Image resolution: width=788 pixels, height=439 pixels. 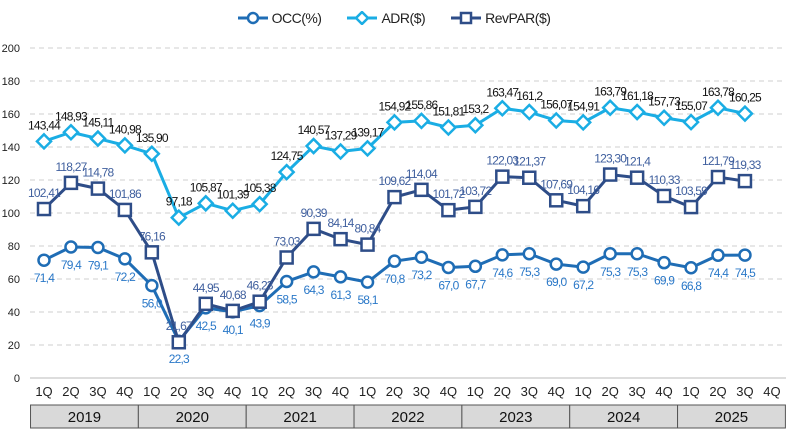 What do you see at coordinates (518, 18) in the screenshot?
I see `legend-label: RevPAR($)` at bounding box center [518, 18].